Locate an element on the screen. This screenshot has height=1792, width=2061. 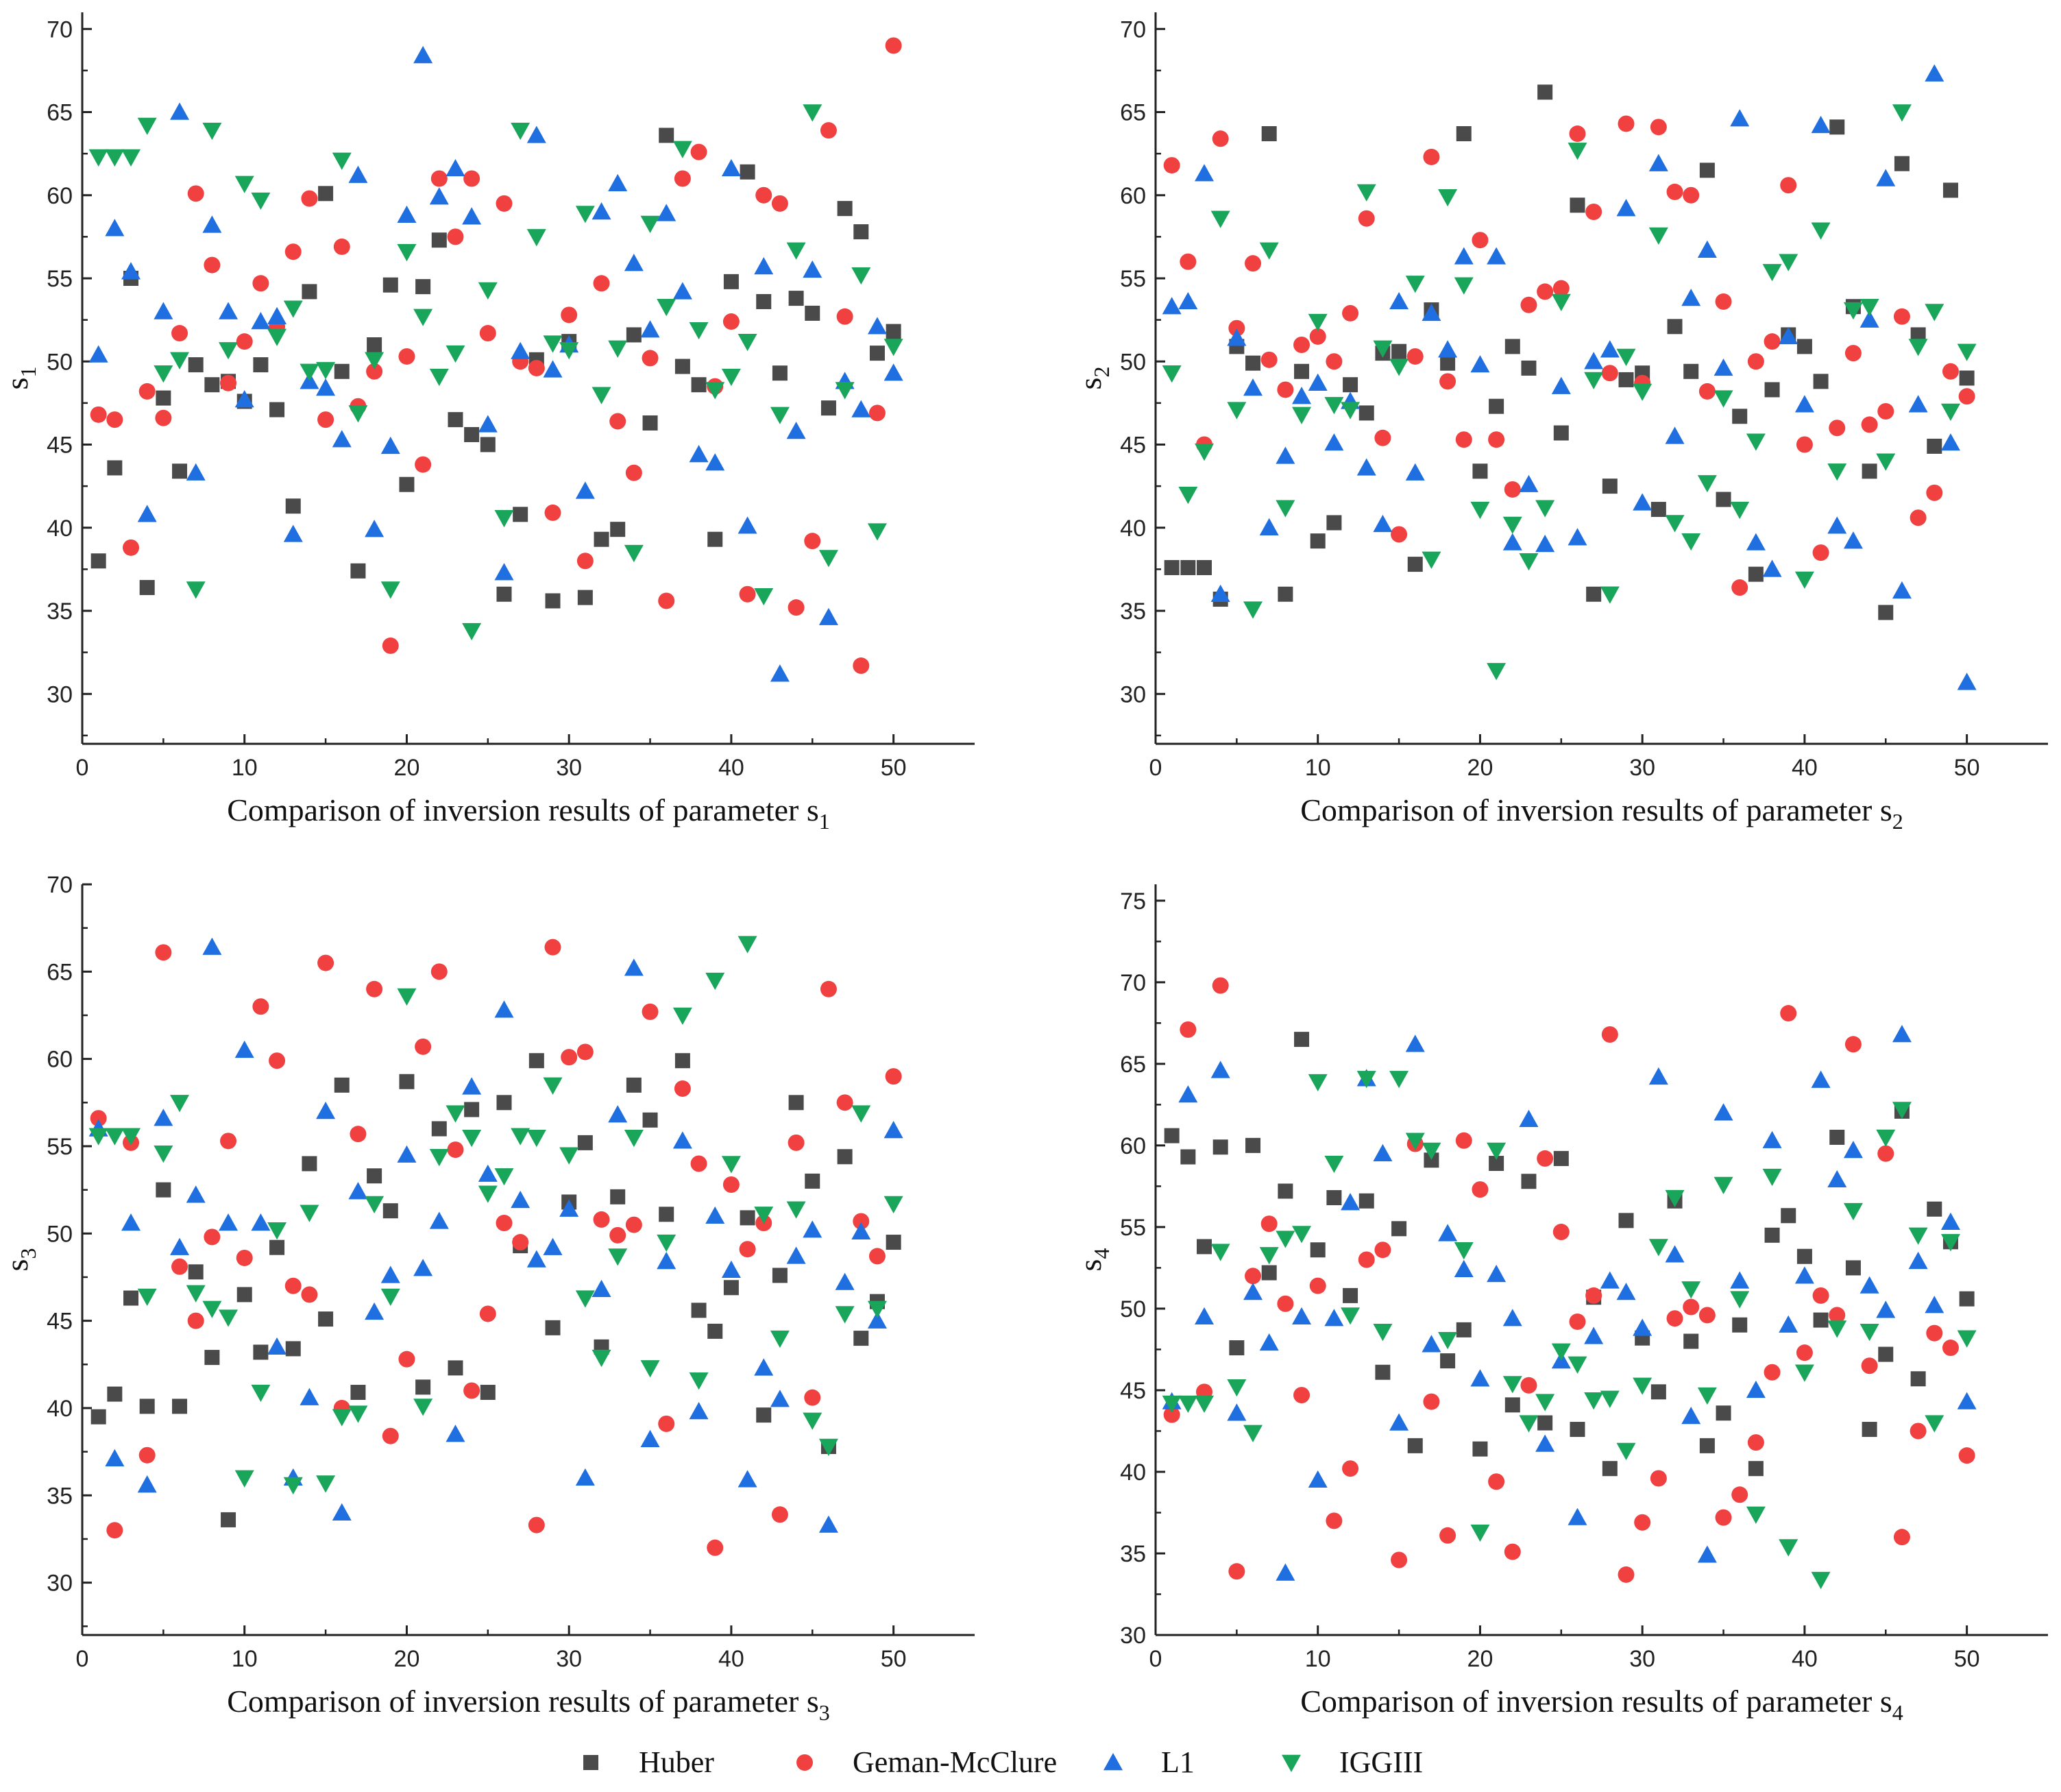
x-tick-label: 10 is located at coordinates (245, 1659).